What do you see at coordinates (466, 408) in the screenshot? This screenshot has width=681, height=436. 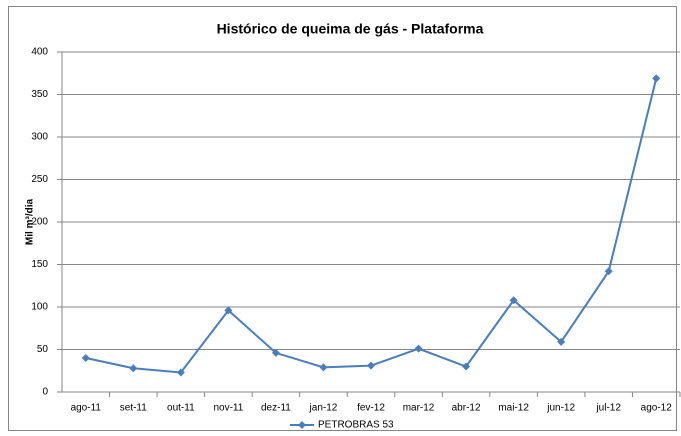 I see `x-tick-label: abr-12` at bounding box center [466, 408].